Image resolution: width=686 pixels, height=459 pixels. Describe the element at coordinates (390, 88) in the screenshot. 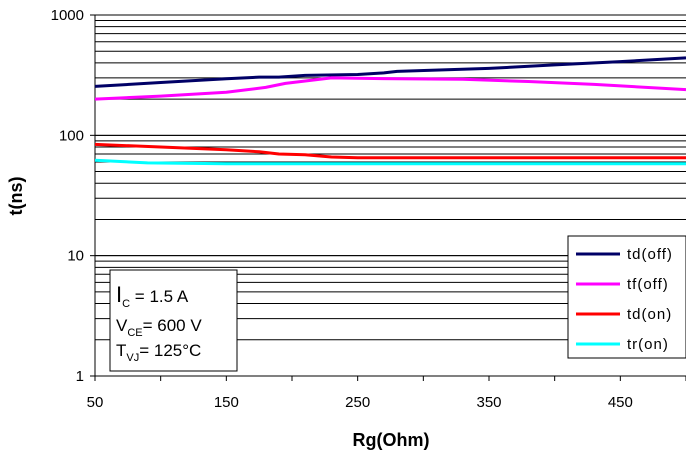

I see `series-line-tfoff` at that location.